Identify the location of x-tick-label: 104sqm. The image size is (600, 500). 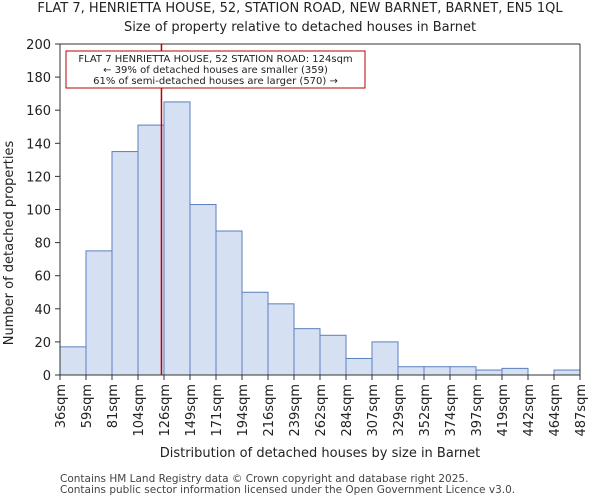
(139, 410).